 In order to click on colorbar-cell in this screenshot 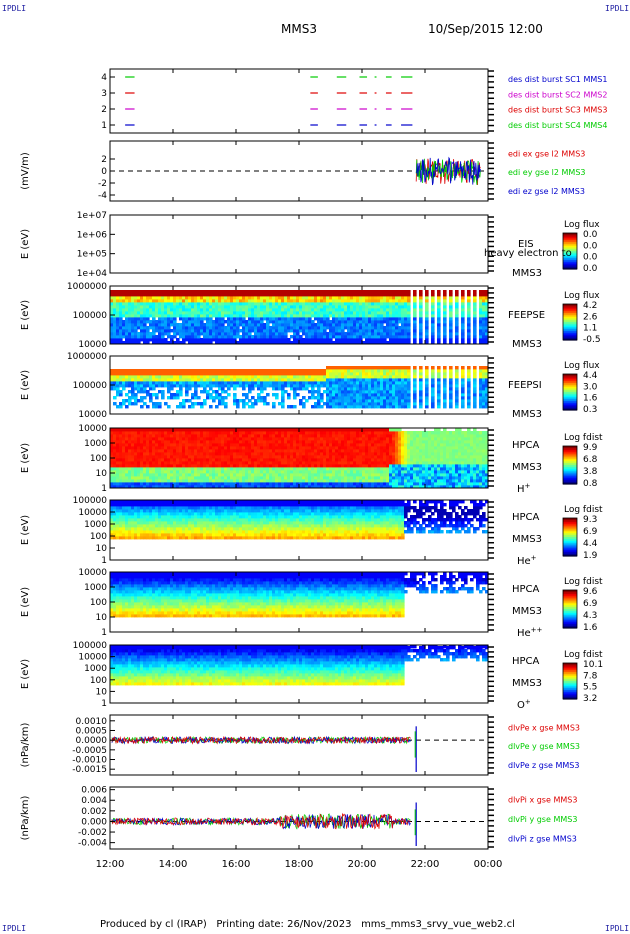, I will do `click(570, 400)`.